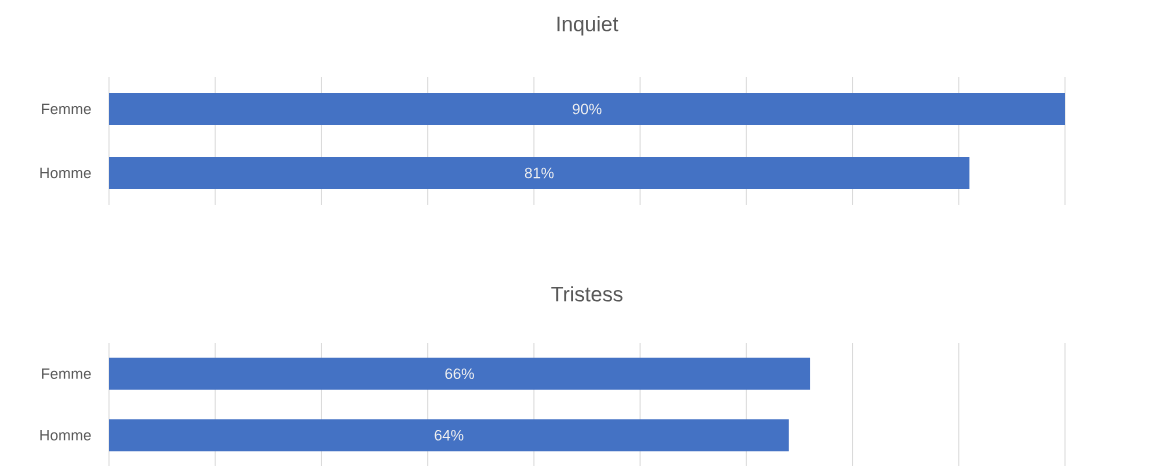  I want to click on data-label: 90%, so click(587, 109).